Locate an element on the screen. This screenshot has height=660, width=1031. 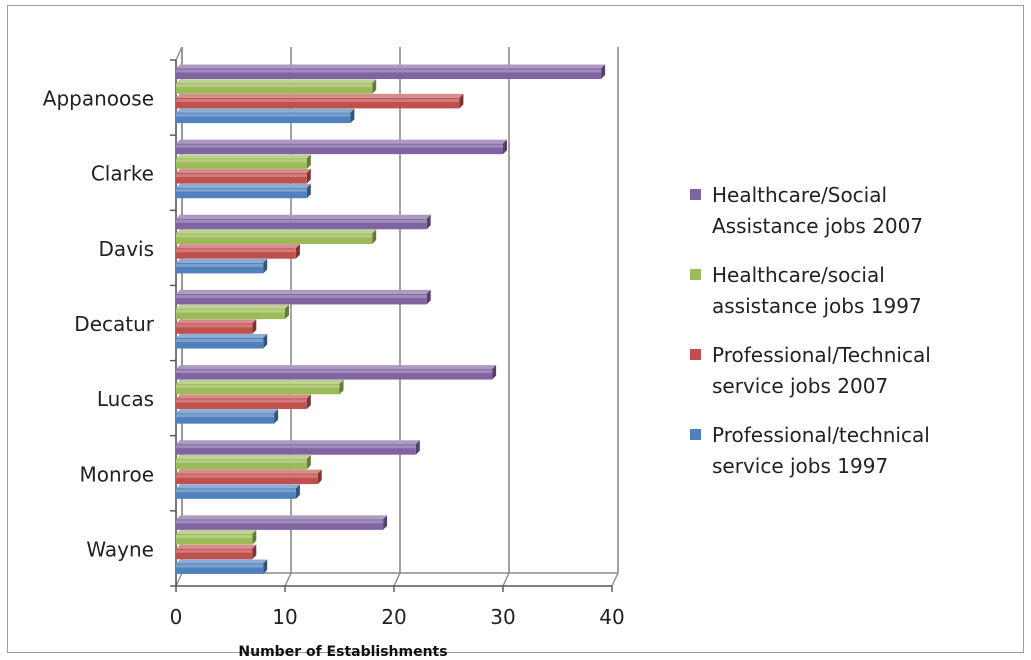
legend-item: Healthcare/Social Assistance jobs 2007 is located at coordinates (806, 210).